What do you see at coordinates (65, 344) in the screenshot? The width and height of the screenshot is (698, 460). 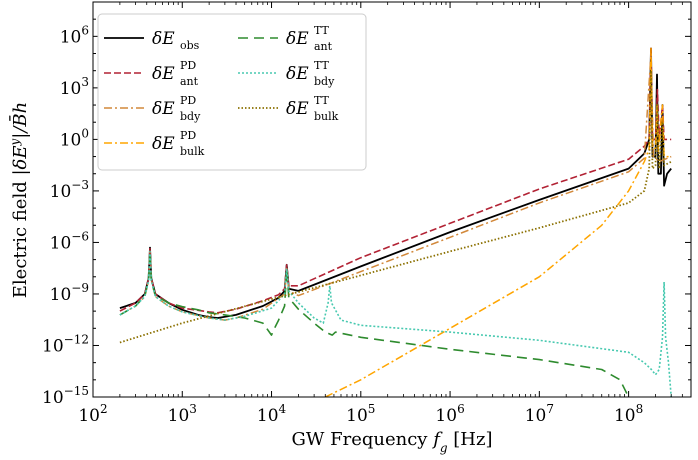 I see `y-tick-label: 10⁻¹²` at bounding box center [65, 344].